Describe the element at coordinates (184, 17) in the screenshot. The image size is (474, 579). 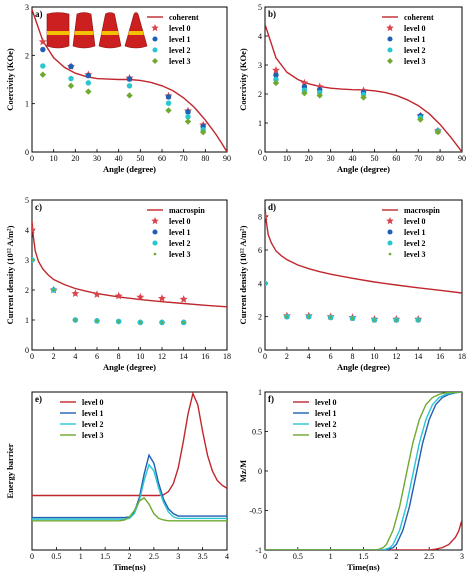
I see `legend-label: coherent` at that location.